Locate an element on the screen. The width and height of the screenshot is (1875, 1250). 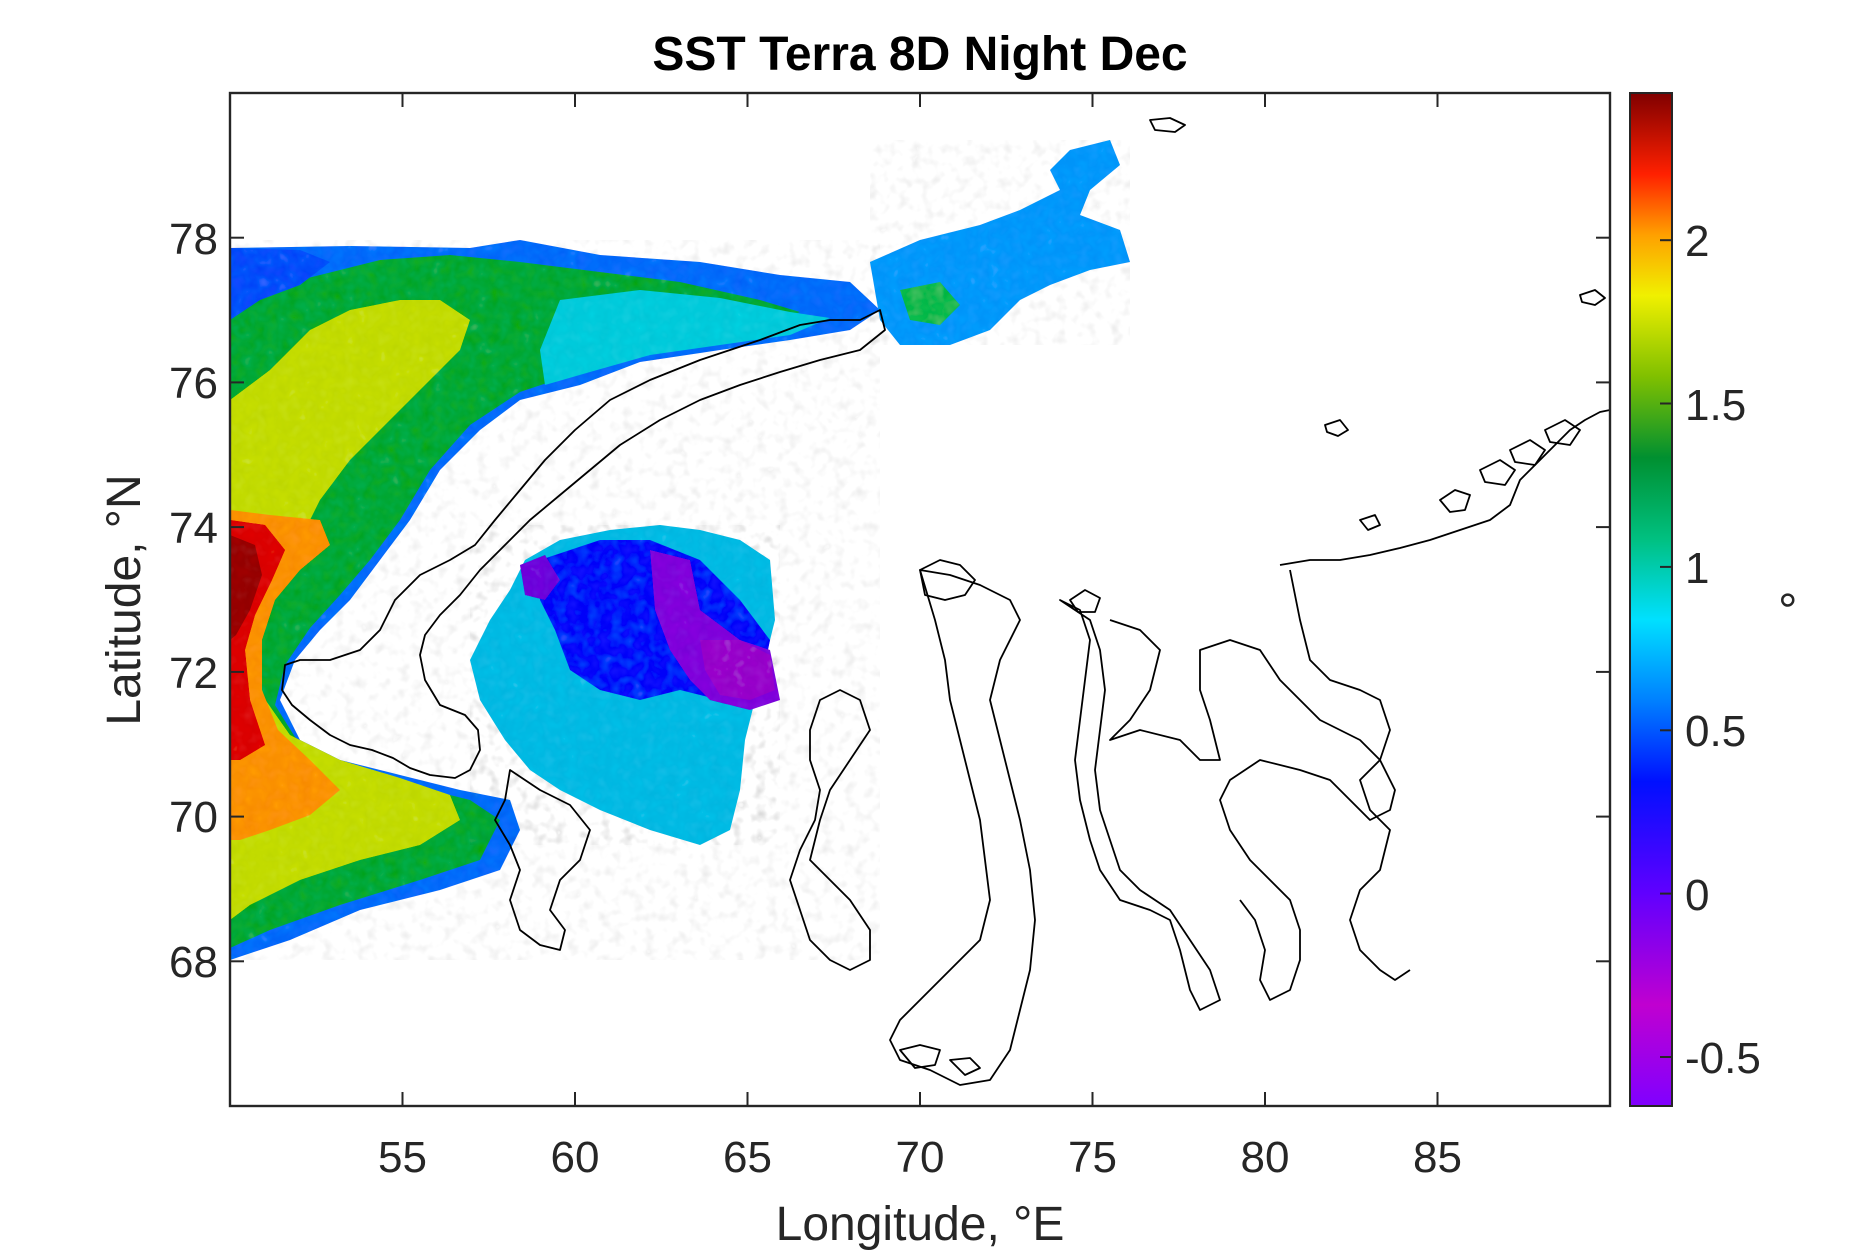
x-tick-label: 60 is located at coordinates (575, 1157).